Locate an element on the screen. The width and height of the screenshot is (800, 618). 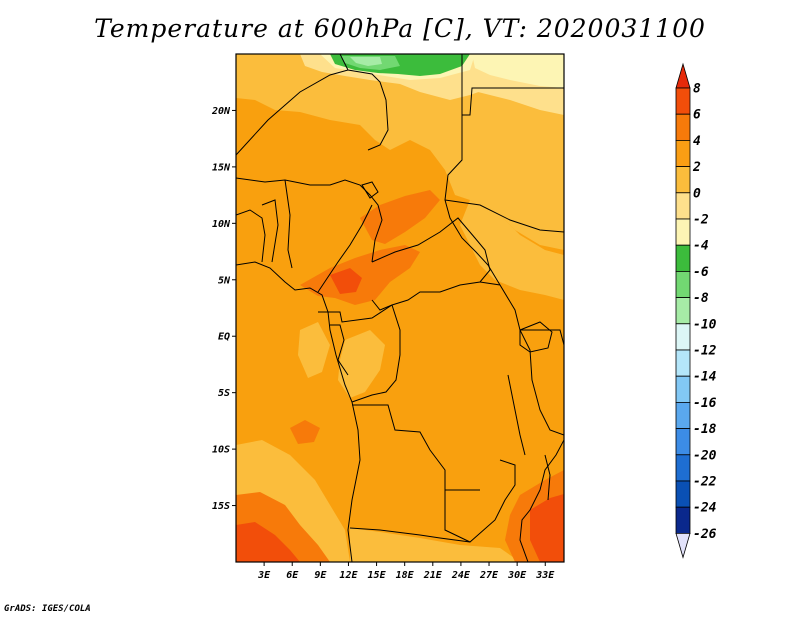
niger-libya-border is located at coordinates (364, 102).